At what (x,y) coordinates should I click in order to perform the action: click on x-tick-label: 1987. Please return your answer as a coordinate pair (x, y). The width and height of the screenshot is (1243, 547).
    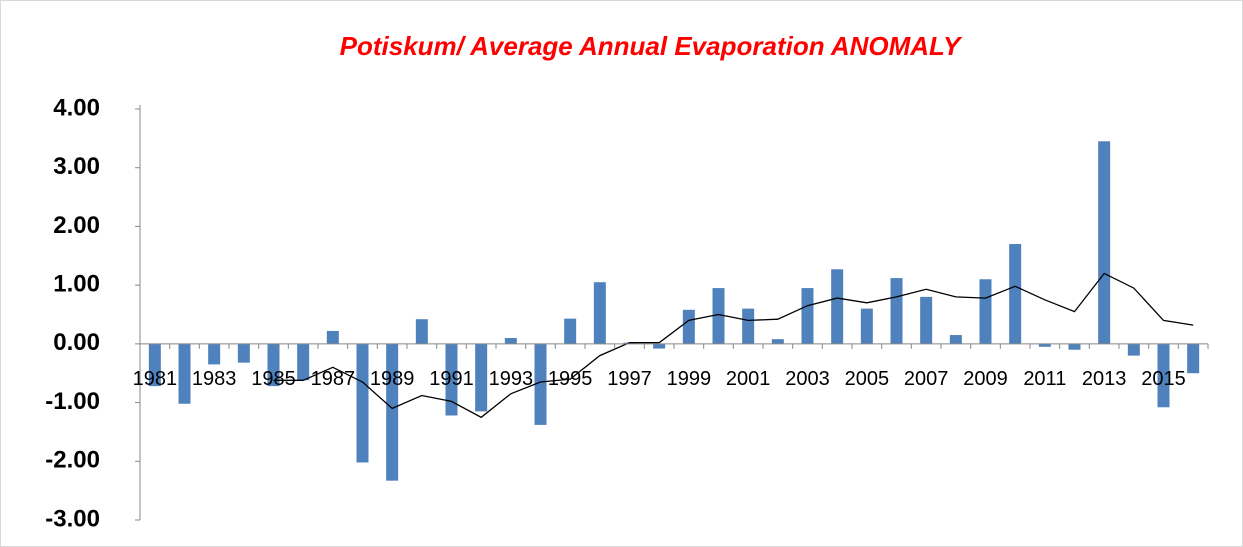
    Looking at the image, I should click on (333, 379).